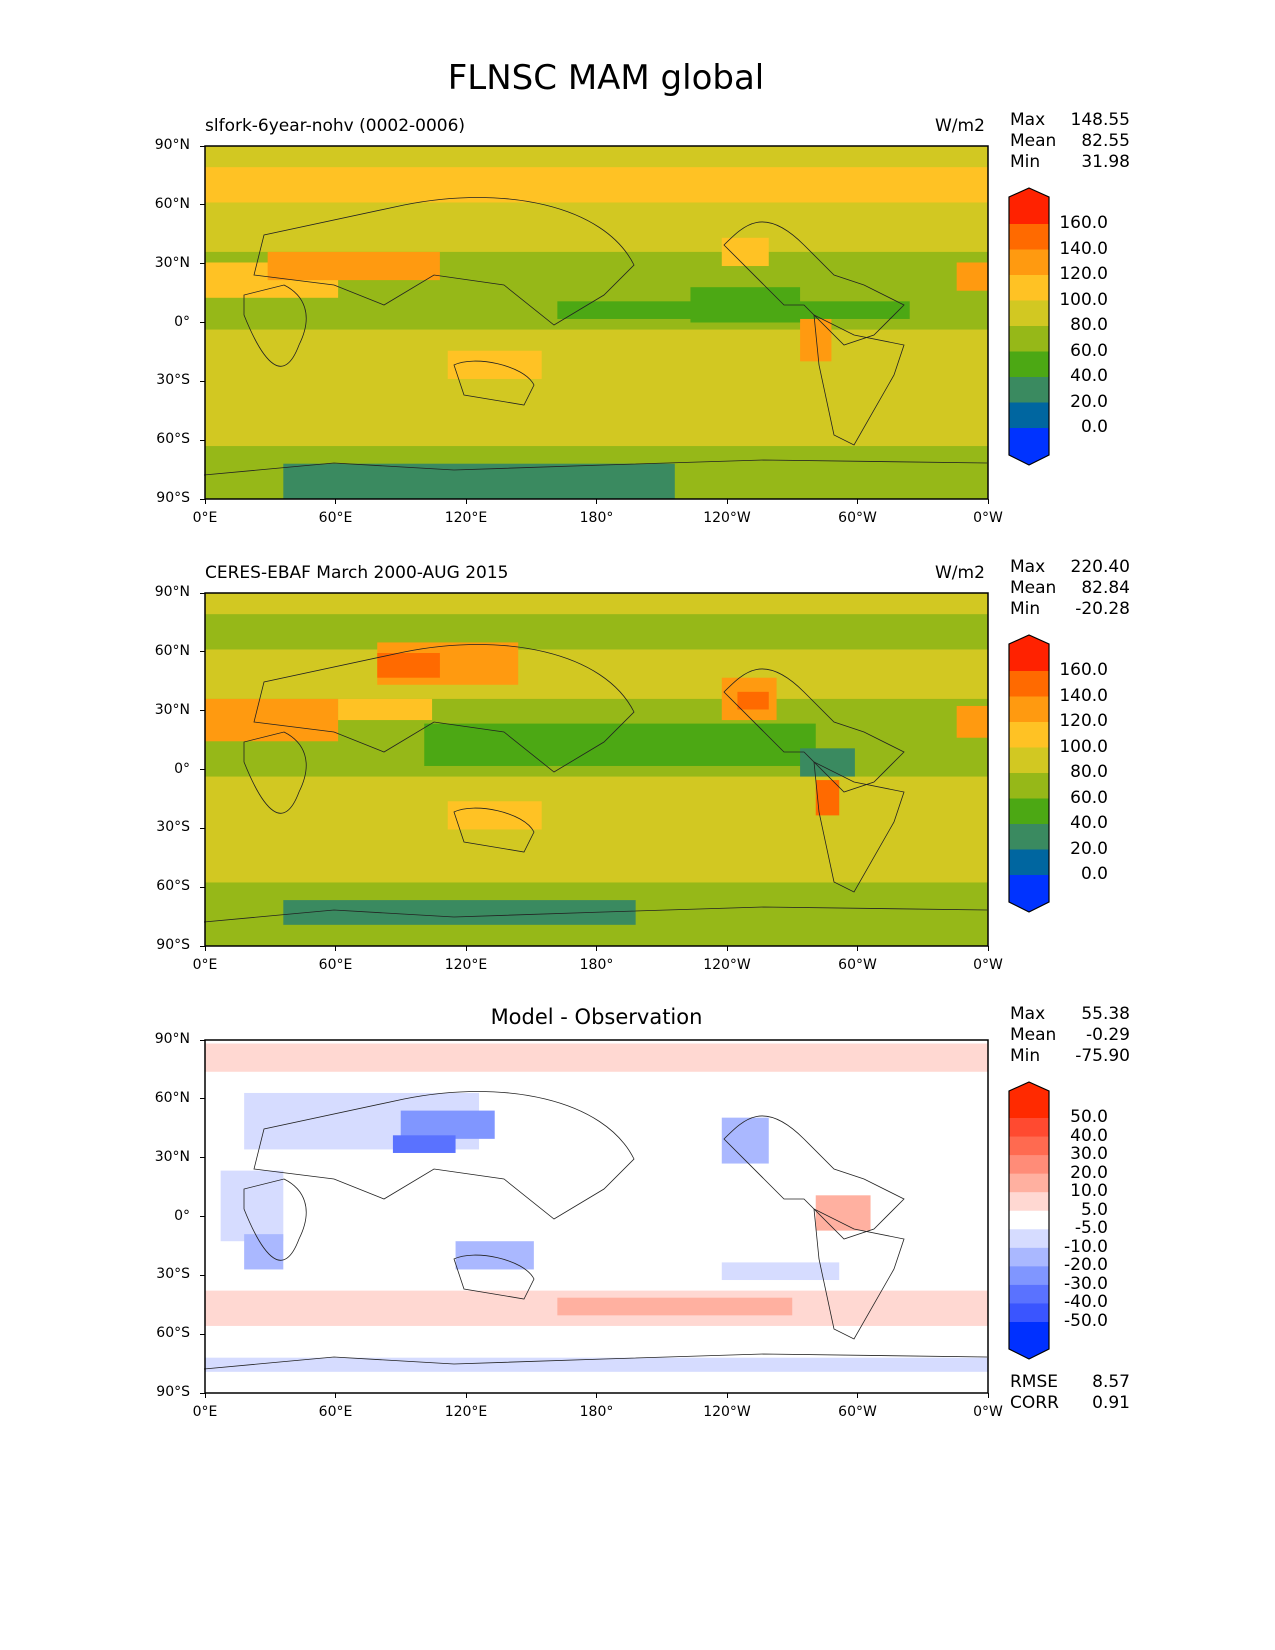 The height and width of the screenshot is (1650, 1275). I want to click on panel-title: Model - Observation, so click(596, 1017).